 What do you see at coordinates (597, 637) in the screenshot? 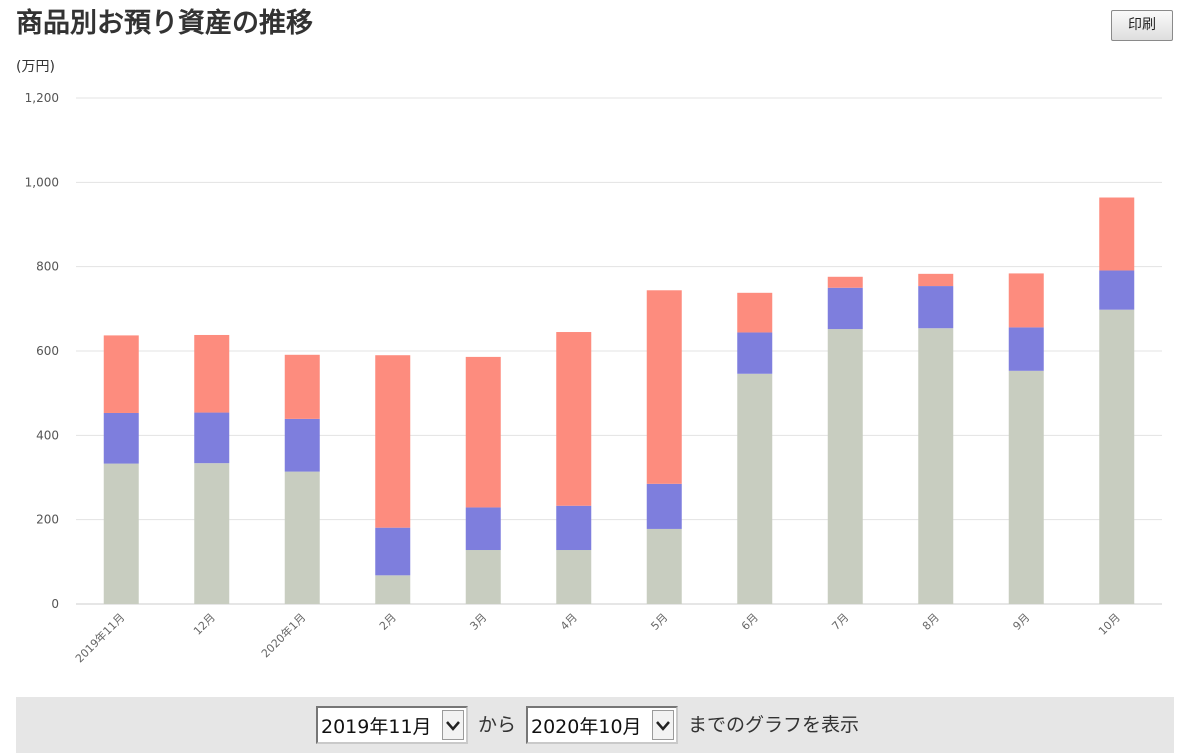
I see `x-axis-ticks: 2019年11月 12月 2020年1月 2月 3月 4月 5月 6月 7月 8月 9月 10月` at bounding box center [597, 637].